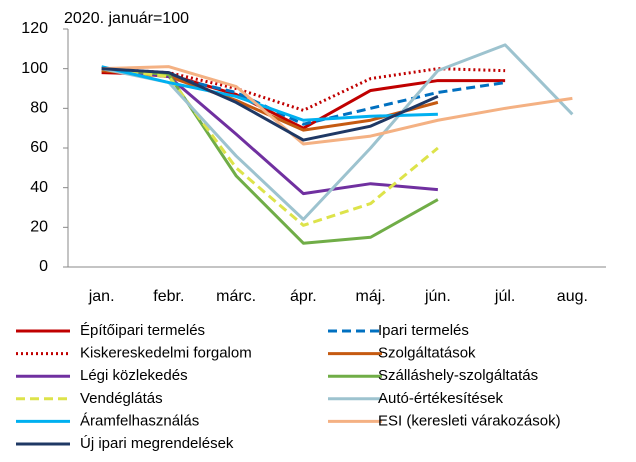 The image size is (636, 462). I want to click on legend-label: ESI (keresleti várakozások), so click(469, 420).